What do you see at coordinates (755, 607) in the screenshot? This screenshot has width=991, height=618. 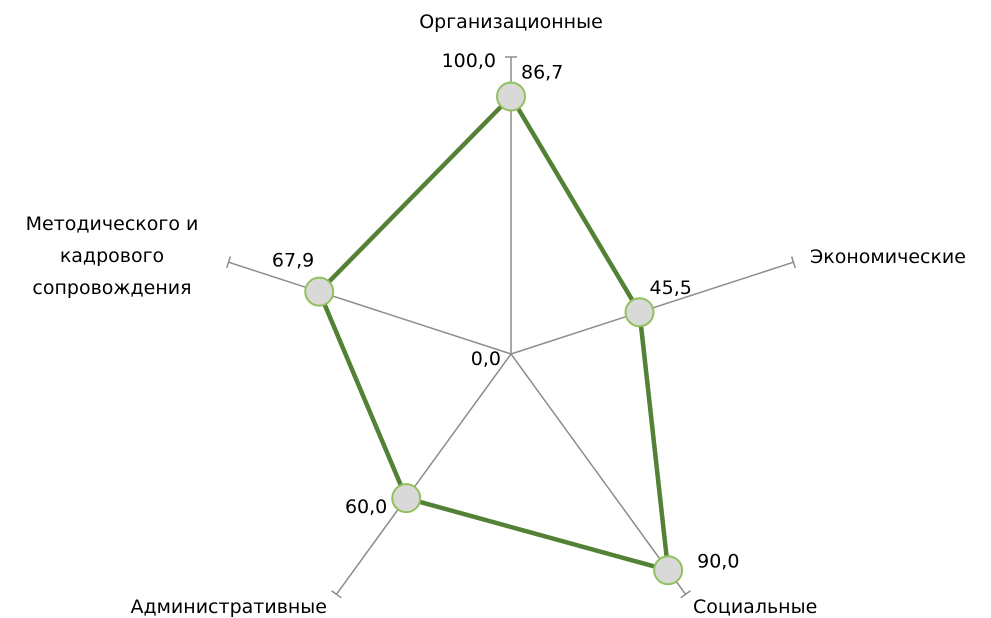 I see `category-label-социальные: Социальные` at bounding box center [755, 607].